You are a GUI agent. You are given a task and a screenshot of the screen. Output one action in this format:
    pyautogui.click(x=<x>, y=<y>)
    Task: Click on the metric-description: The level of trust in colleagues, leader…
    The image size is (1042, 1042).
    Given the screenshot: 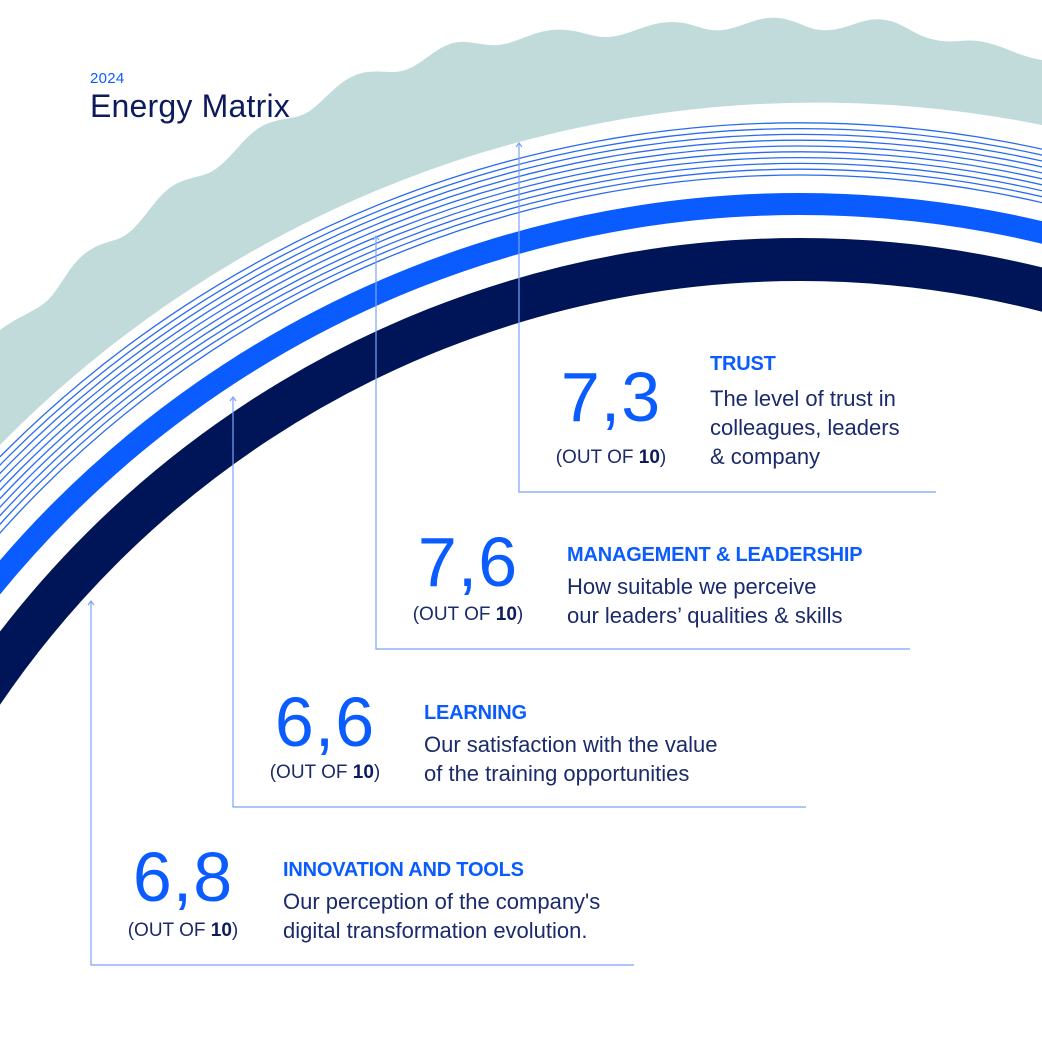 What is the action you would take?
    pyautogui.click(x=805, y=427)
    